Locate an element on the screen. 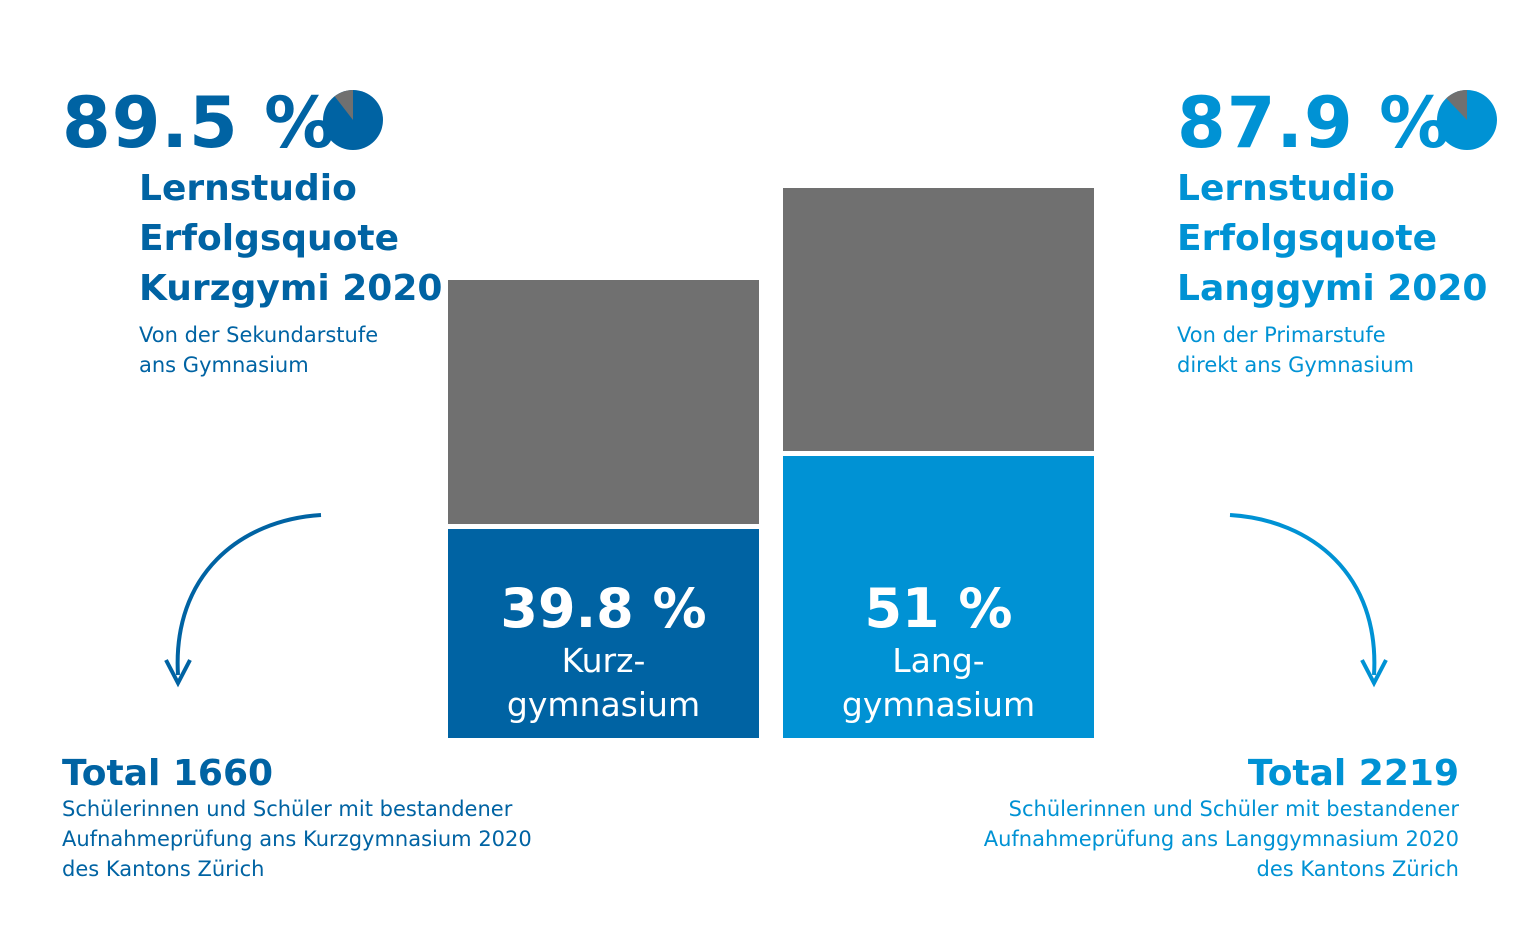 The width and height of the screenshot is (1521, 950). kurz-note-line-1: Schülerinnen und Schüler mit bestandener is located at coordinates (287, 809).